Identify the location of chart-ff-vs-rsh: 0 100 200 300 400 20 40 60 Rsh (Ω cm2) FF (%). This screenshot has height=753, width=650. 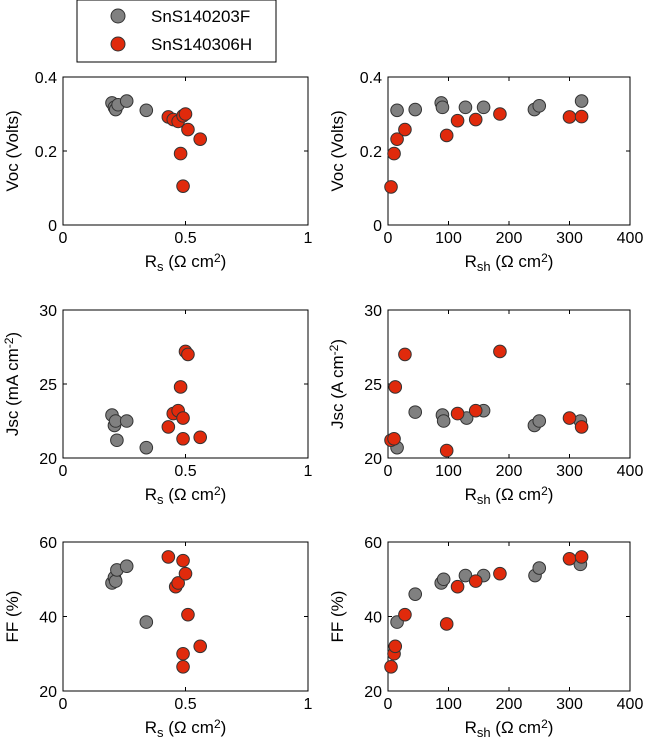
(485, 637).